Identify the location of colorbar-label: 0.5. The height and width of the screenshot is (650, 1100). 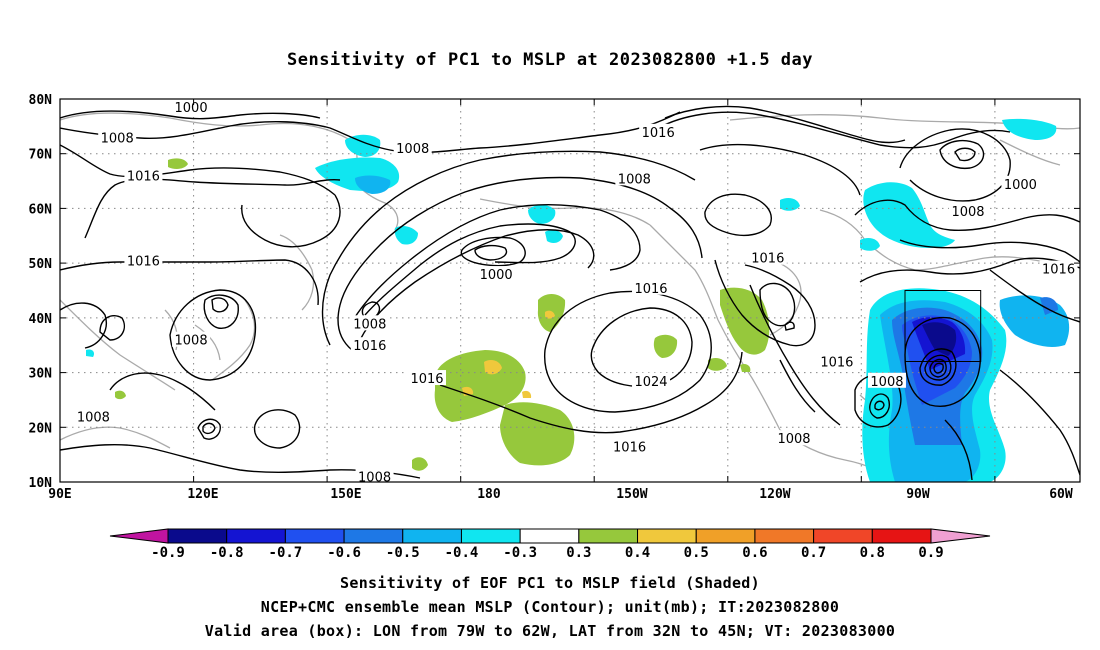
(696, 553).